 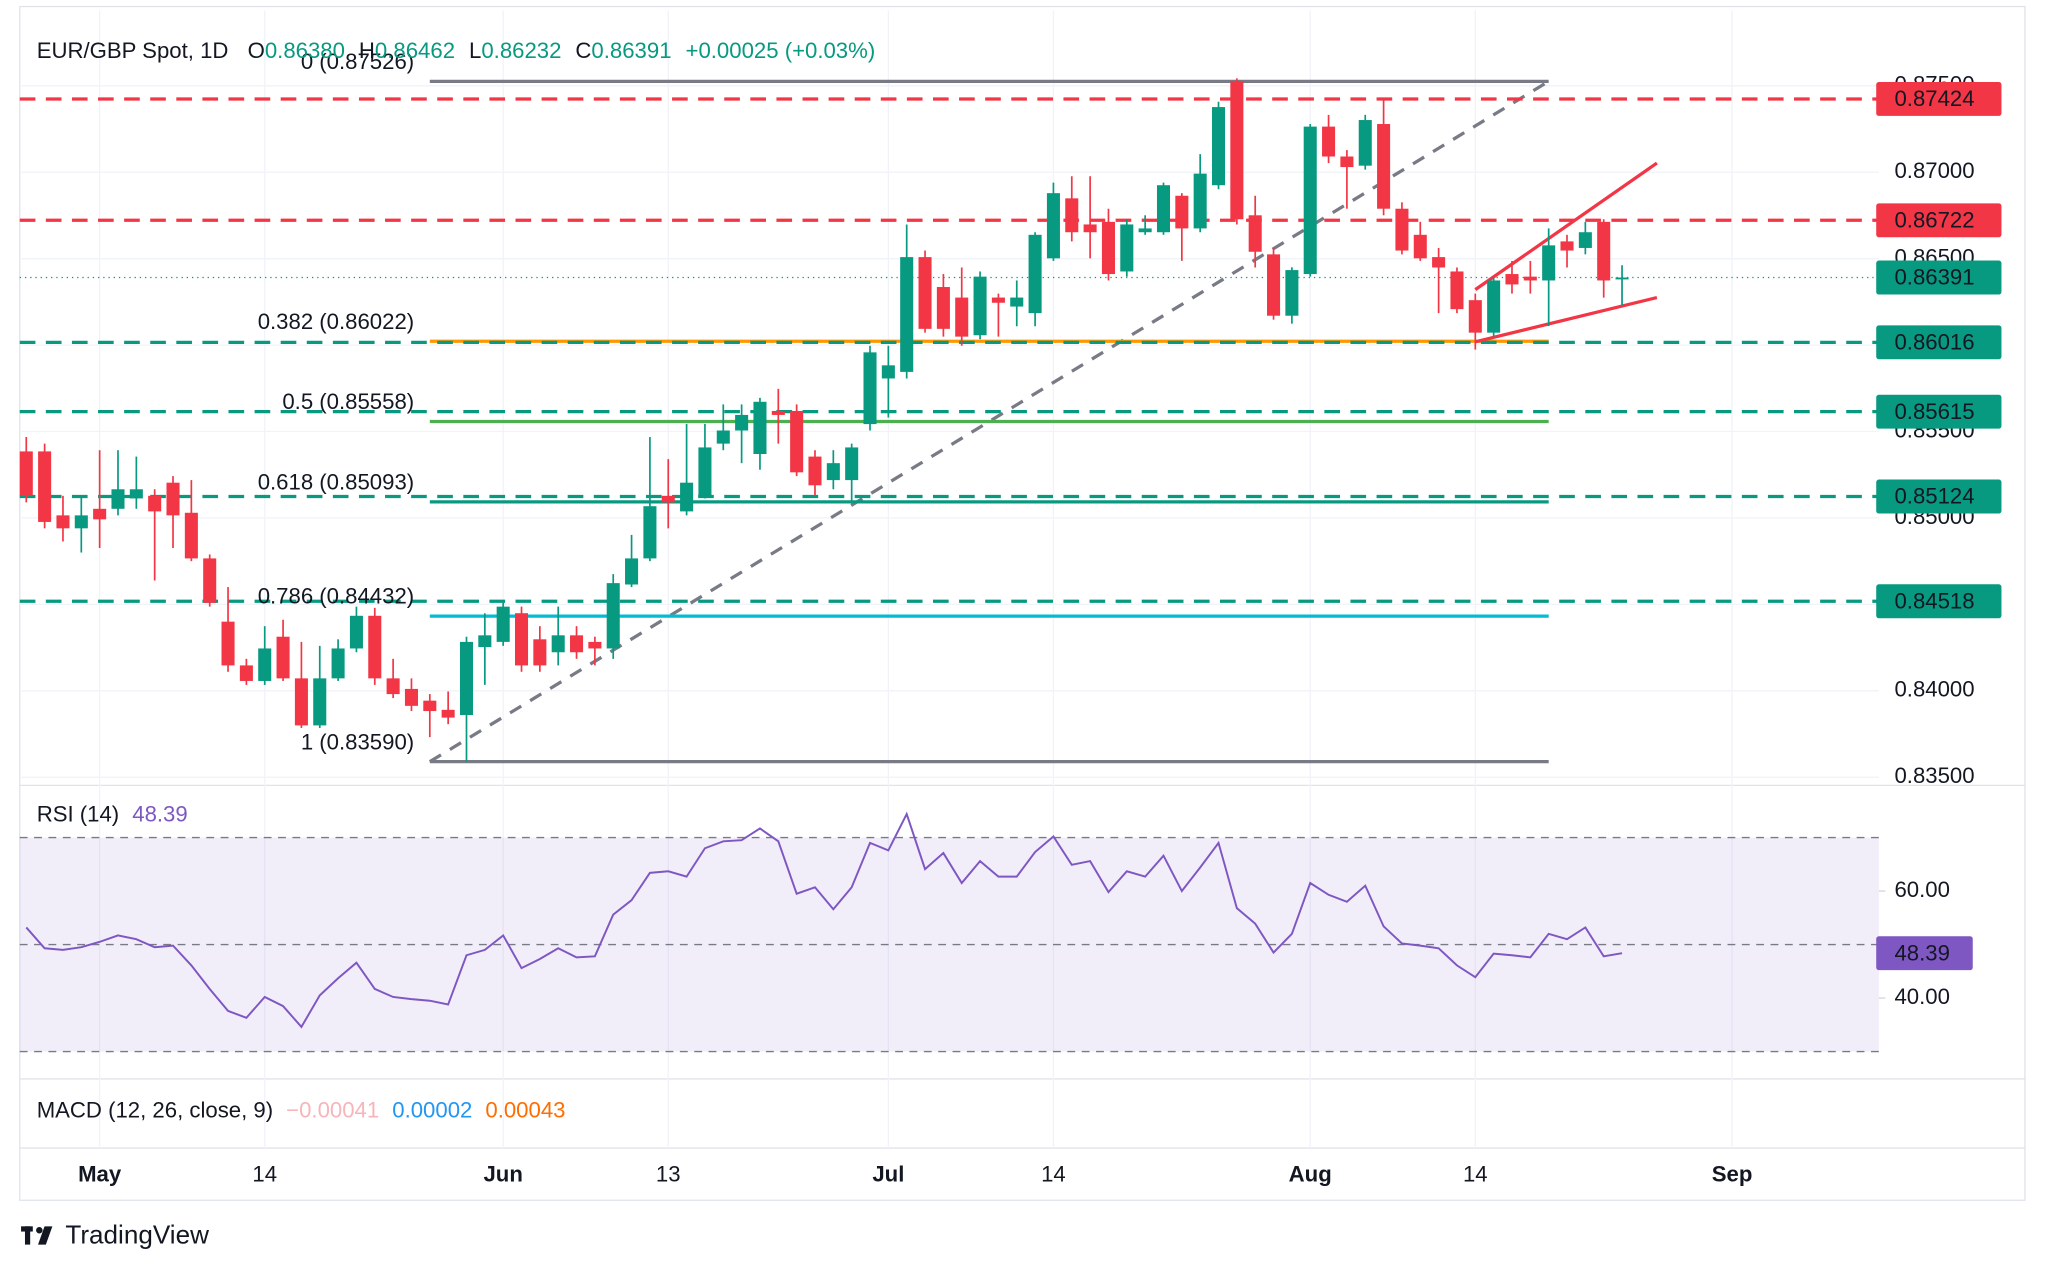 I want to click on x-tick-label: May, so click(x=100, y=1173).